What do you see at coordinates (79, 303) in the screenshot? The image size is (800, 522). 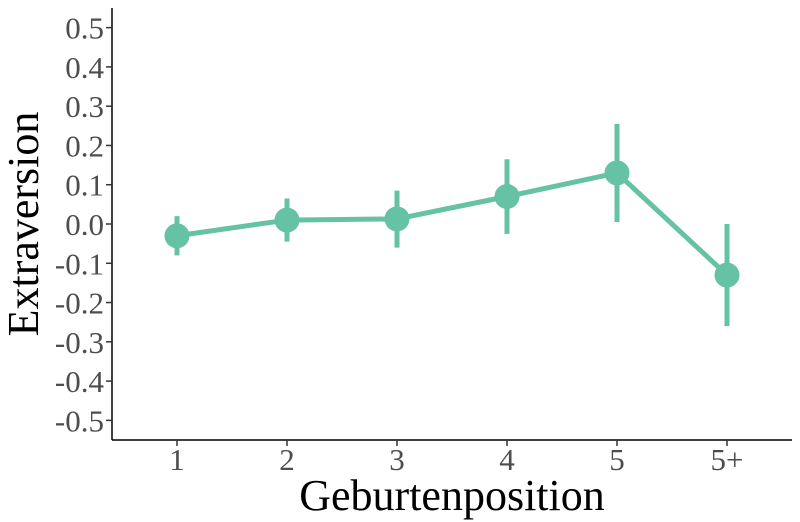 I see `y-tick-label: -0.2` at bounding box center [79, 303].